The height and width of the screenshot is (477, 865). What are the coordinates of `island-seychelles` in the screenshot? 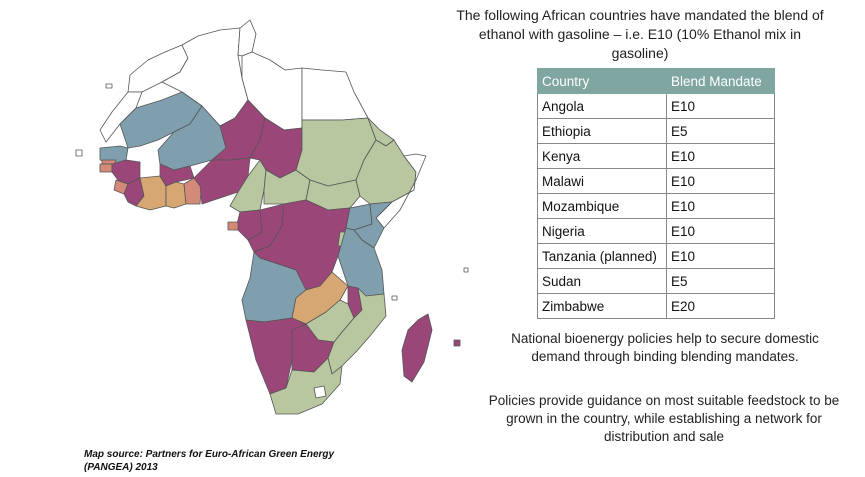 It's located at (466, 270).